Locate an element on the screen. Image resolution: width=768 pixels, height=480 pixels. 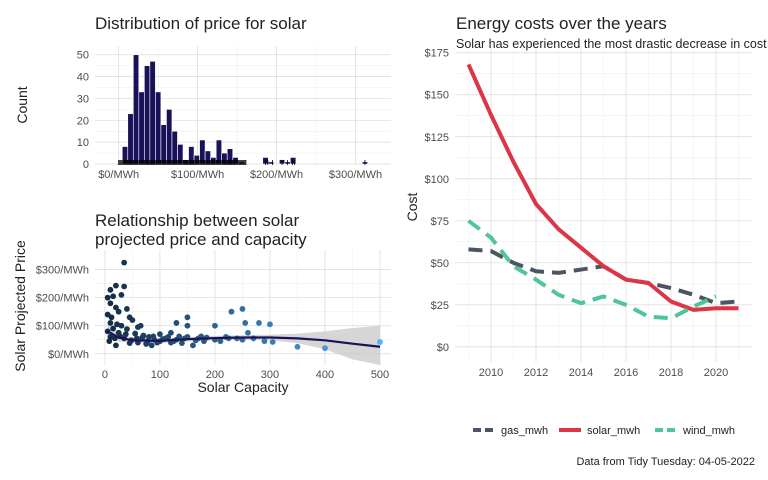
line-x-tick-label: 2012 is located at coordinates (536, 373).